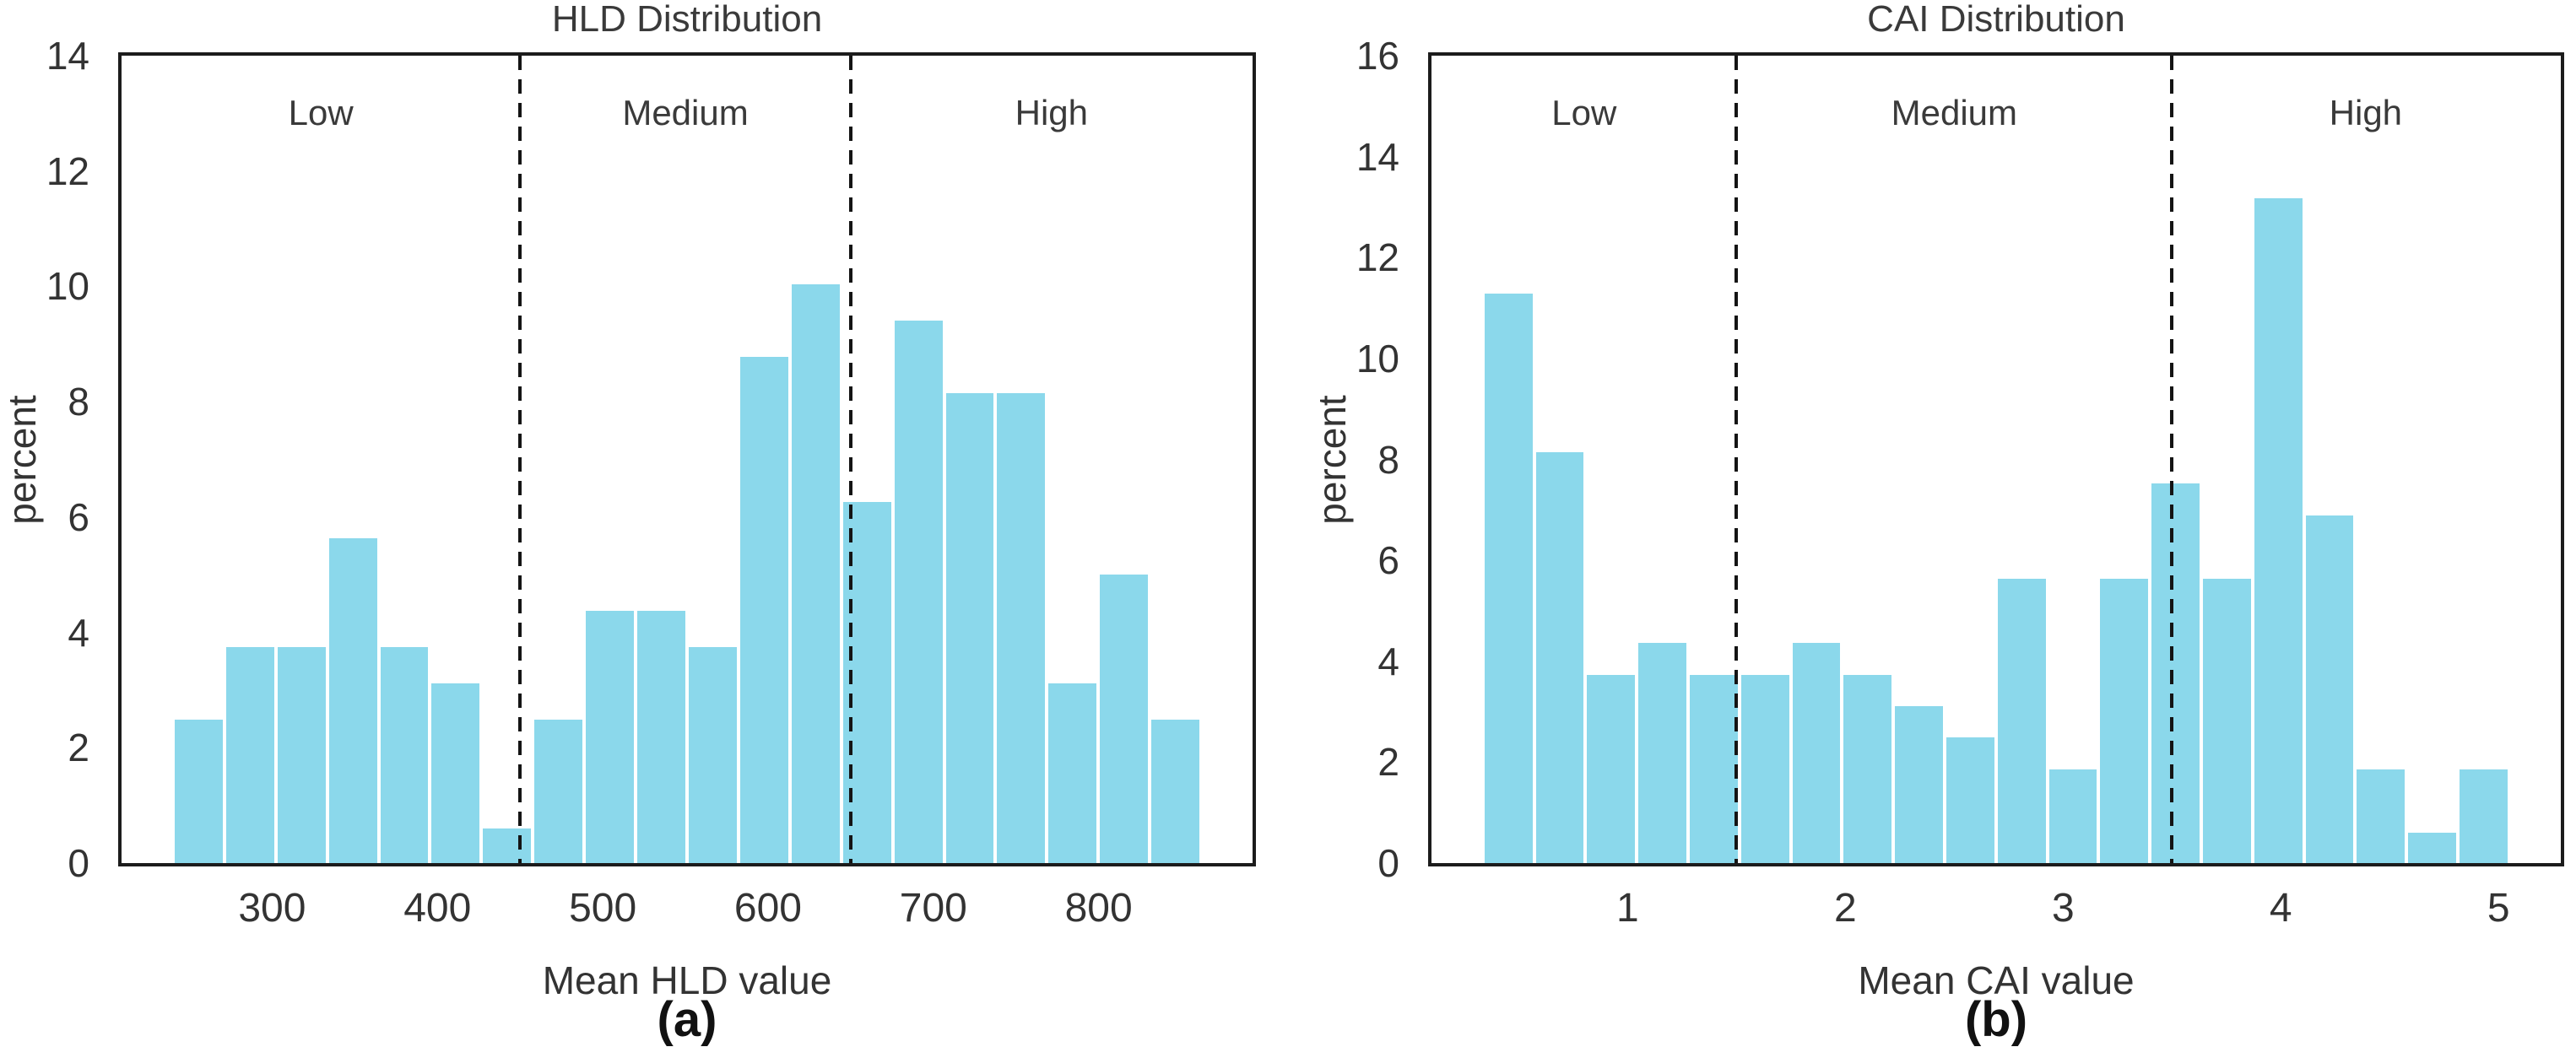 The width and height of the screenshot is (2576, 1047). Describe the element at coordinates (437, 908) in the screenshot. I see `x-tick-label: 400` at that location.